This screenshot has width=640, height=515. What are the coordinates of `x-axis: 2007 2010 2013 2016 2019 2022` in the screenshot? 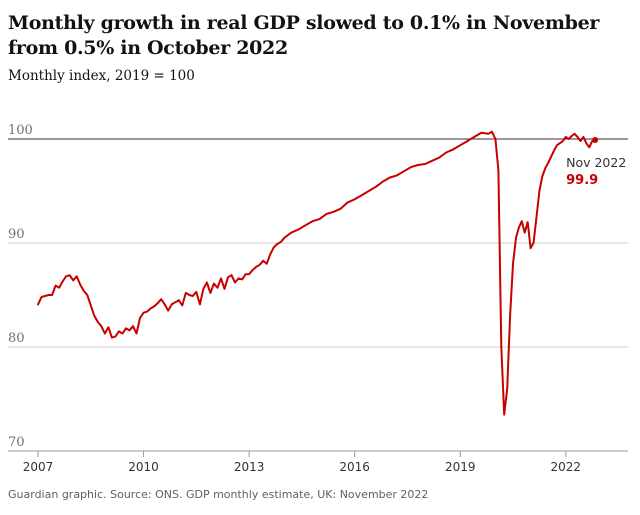 It's located at (318, 462).